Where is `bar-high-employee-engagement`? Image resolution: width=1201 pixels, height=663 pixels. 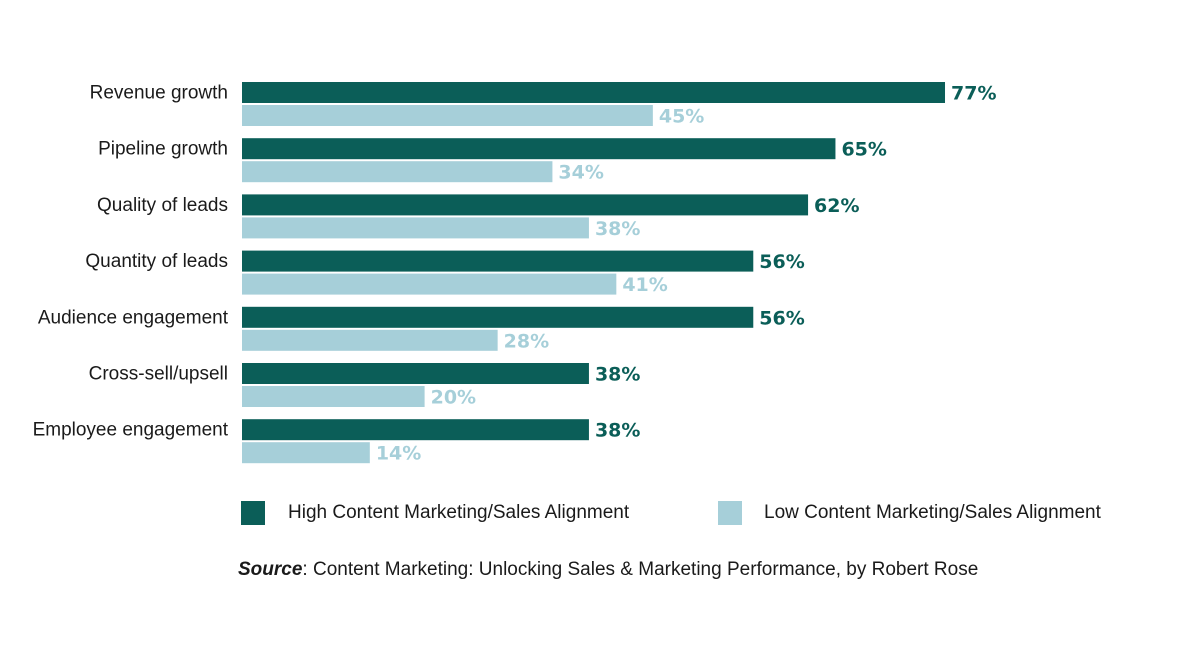 bar-high-employee-engagement is located at coordinates (415, 430).